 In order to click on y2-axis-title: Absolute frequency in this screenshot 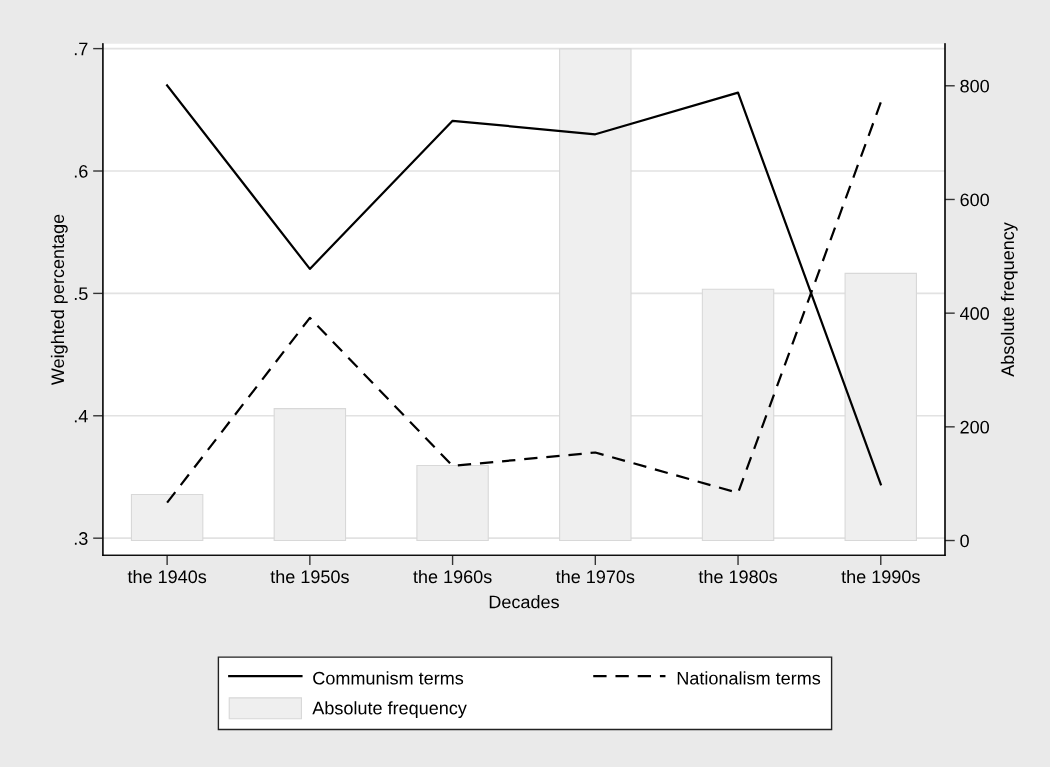, I will do `click(1009, 299)`.